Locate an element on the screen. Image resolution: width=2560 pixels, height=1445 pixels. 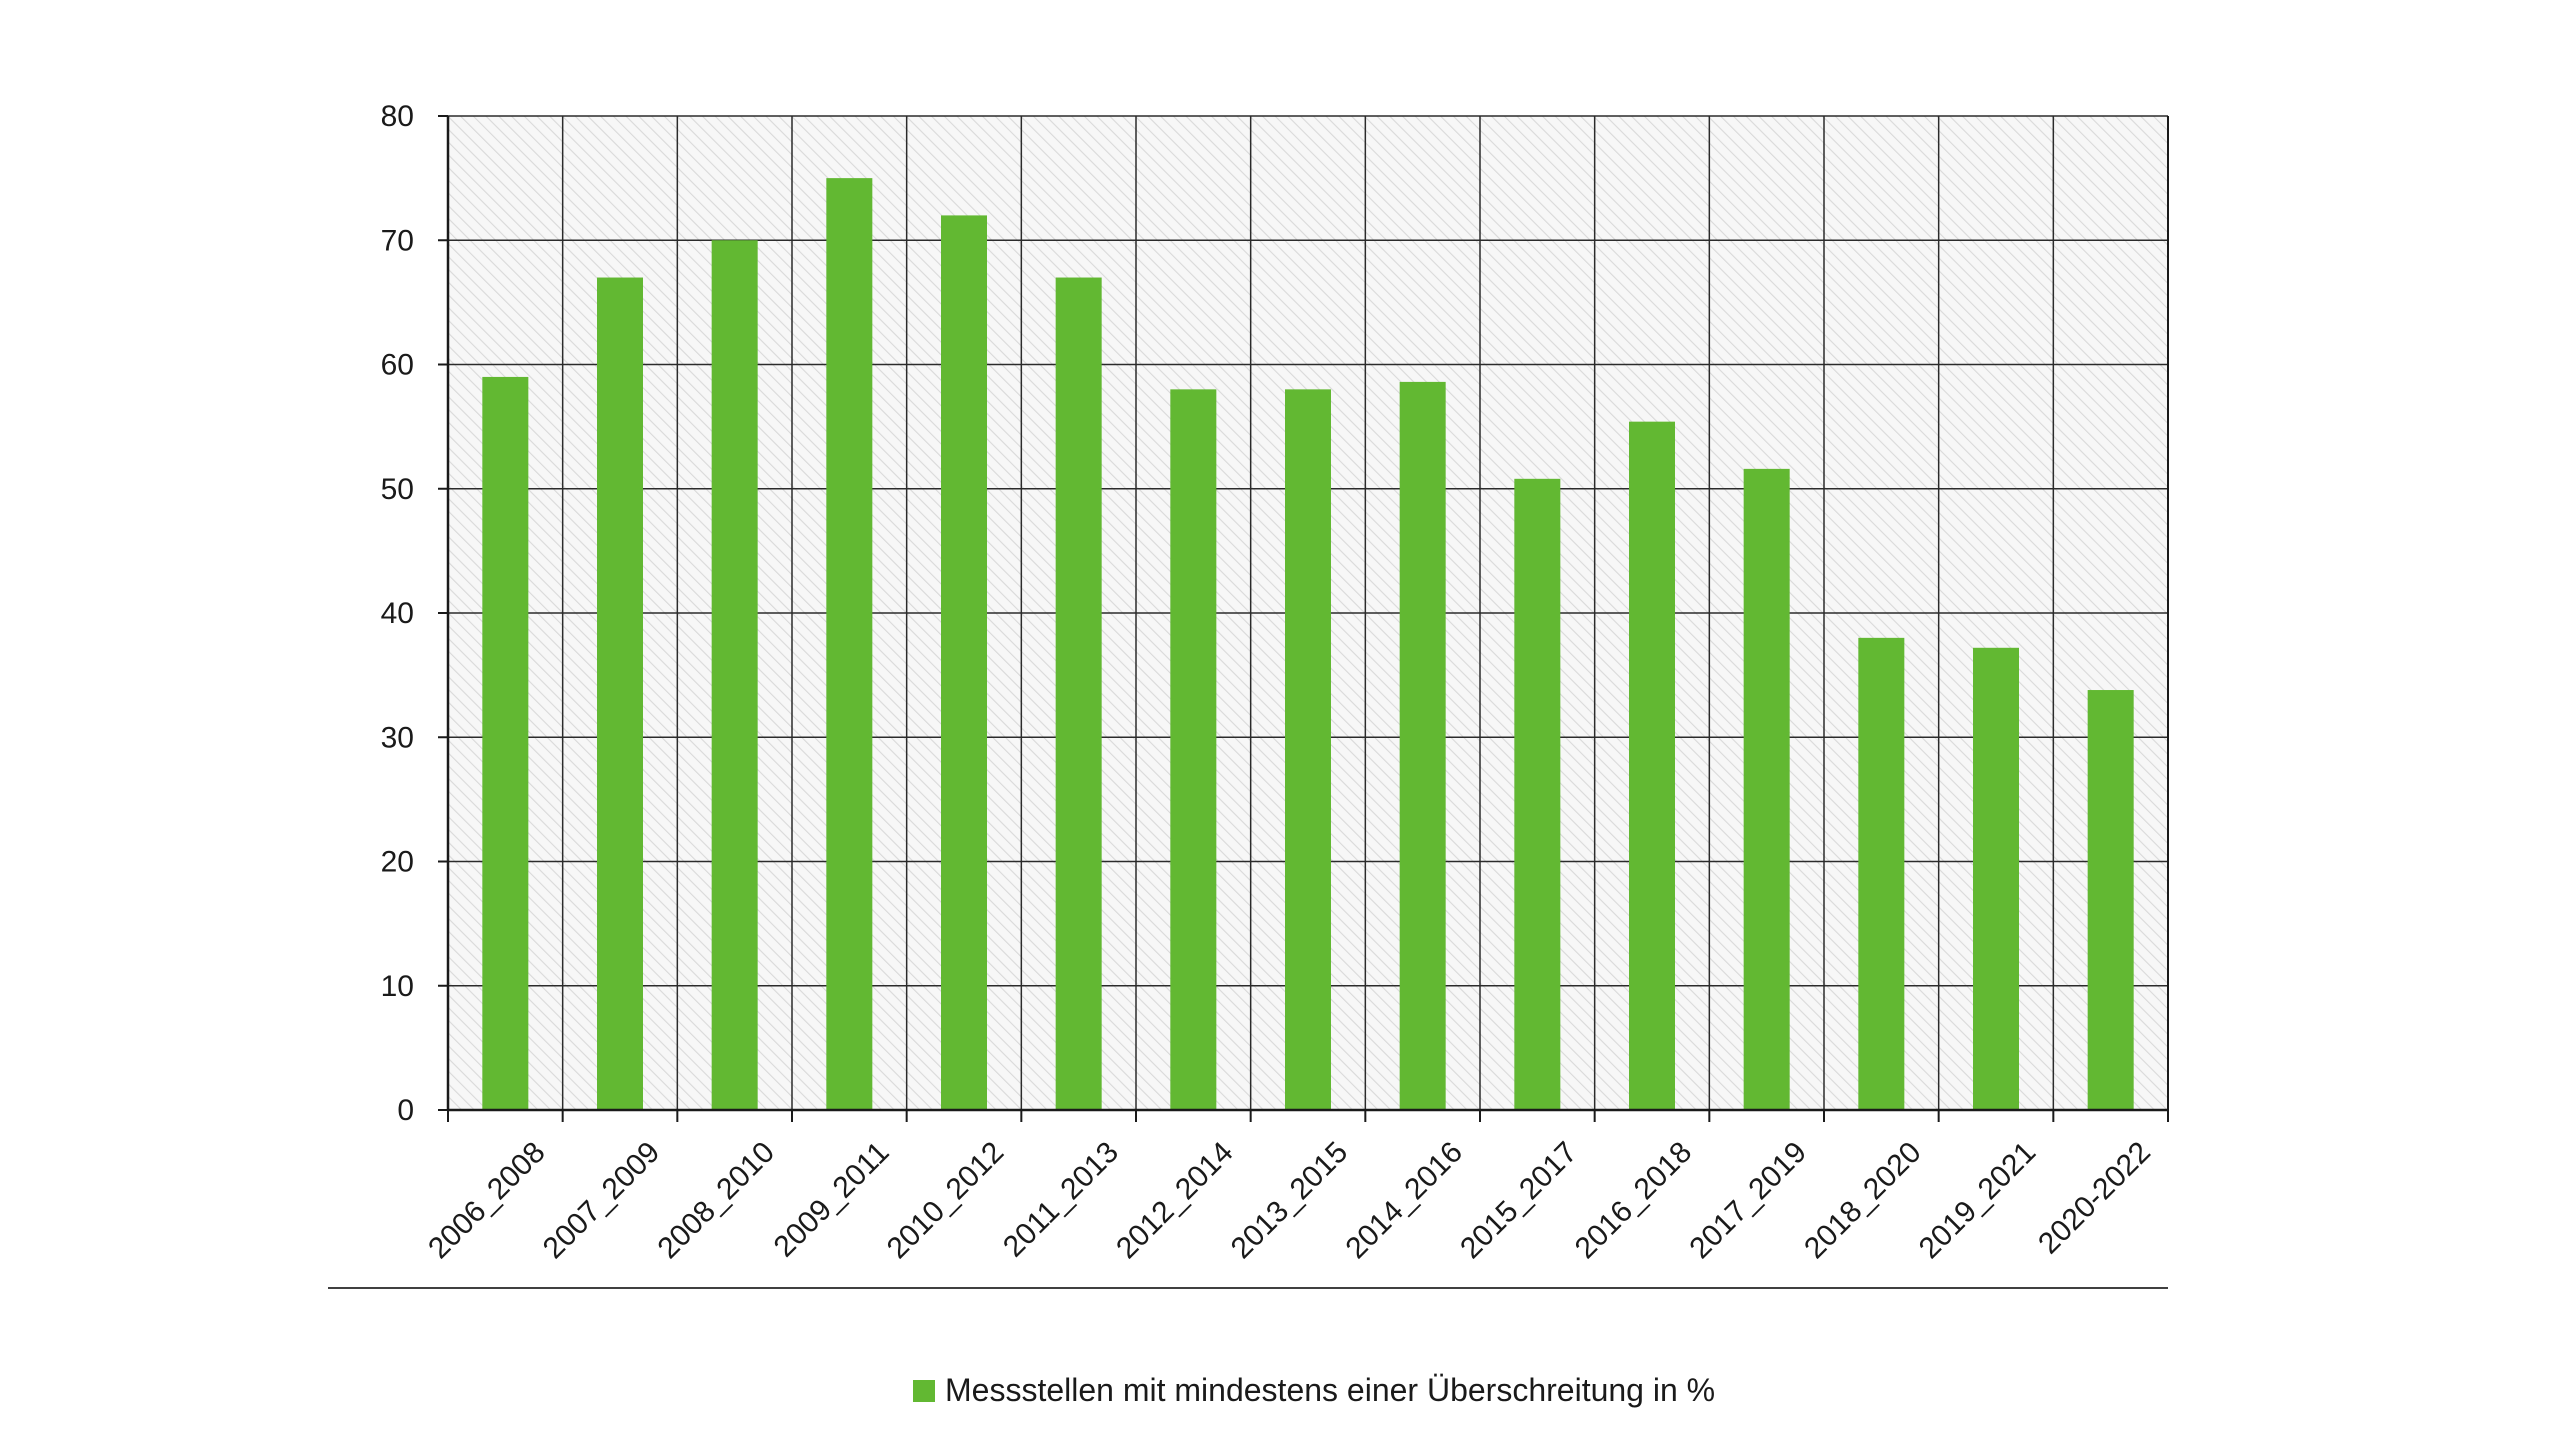
x-tick-label: 2009_2011 is located at coordinates (832, 1200).